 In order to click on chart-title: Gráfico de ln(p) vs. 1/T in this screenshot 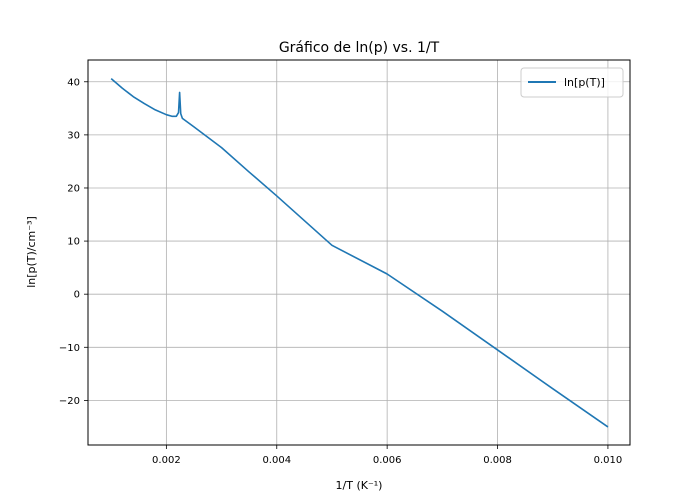, I will do `click(359, 48)`.